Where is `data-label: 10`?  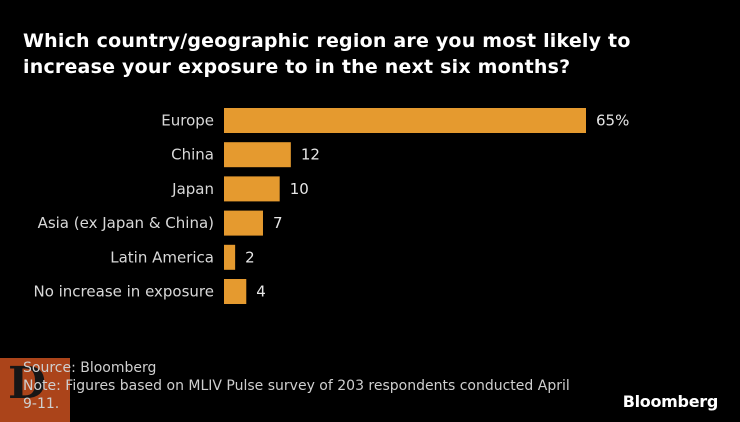 data-label: 10 is located at coordinates (299, 189).